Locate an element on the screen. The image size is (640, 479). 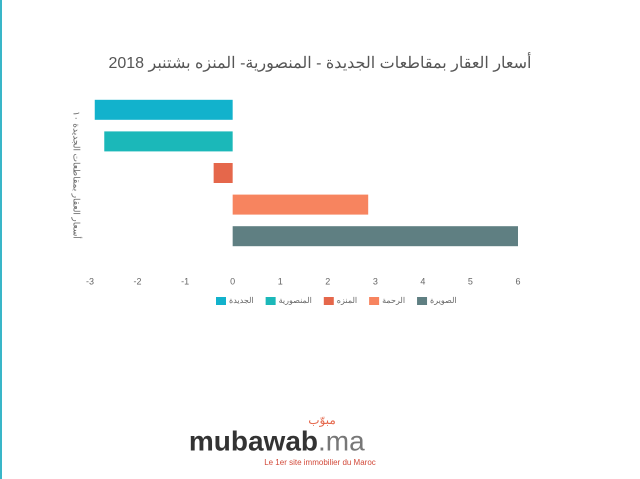
legend-label: الرحمة is located at coordinates (393, 300).